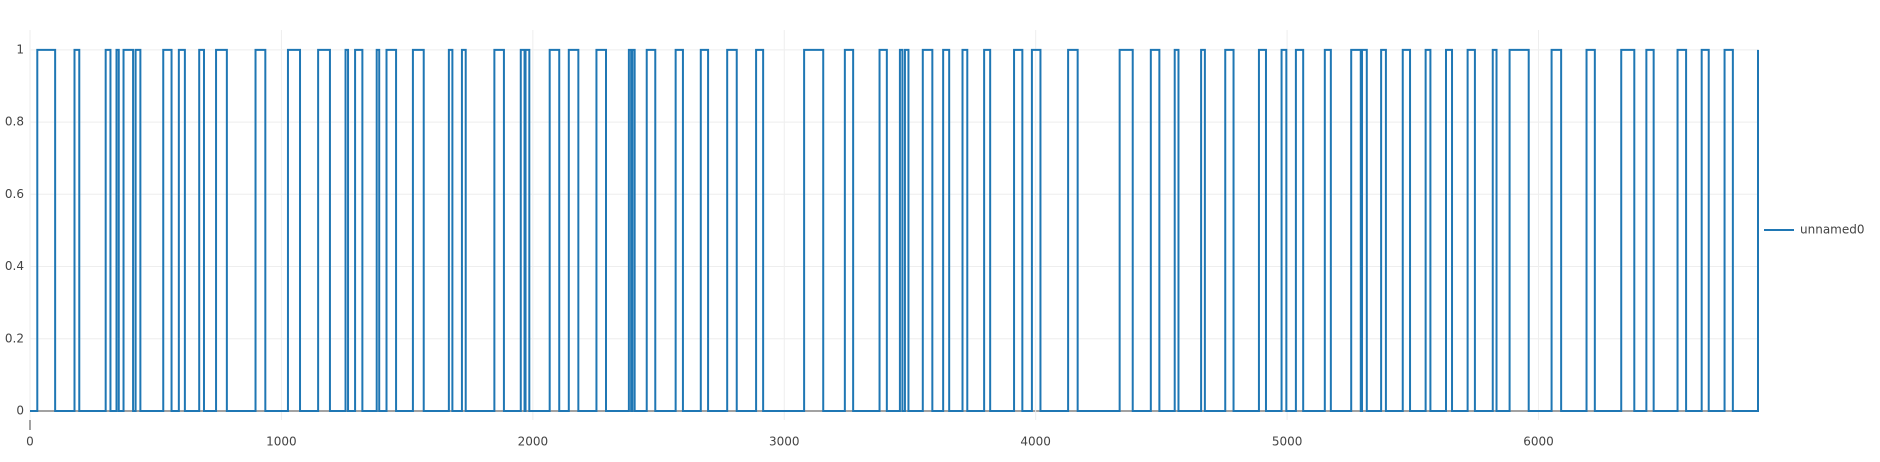 Image resolution: width=1880 pixels, height=462 pixels. I want to click on x-tick-label: 4000, so click(1035, 442).